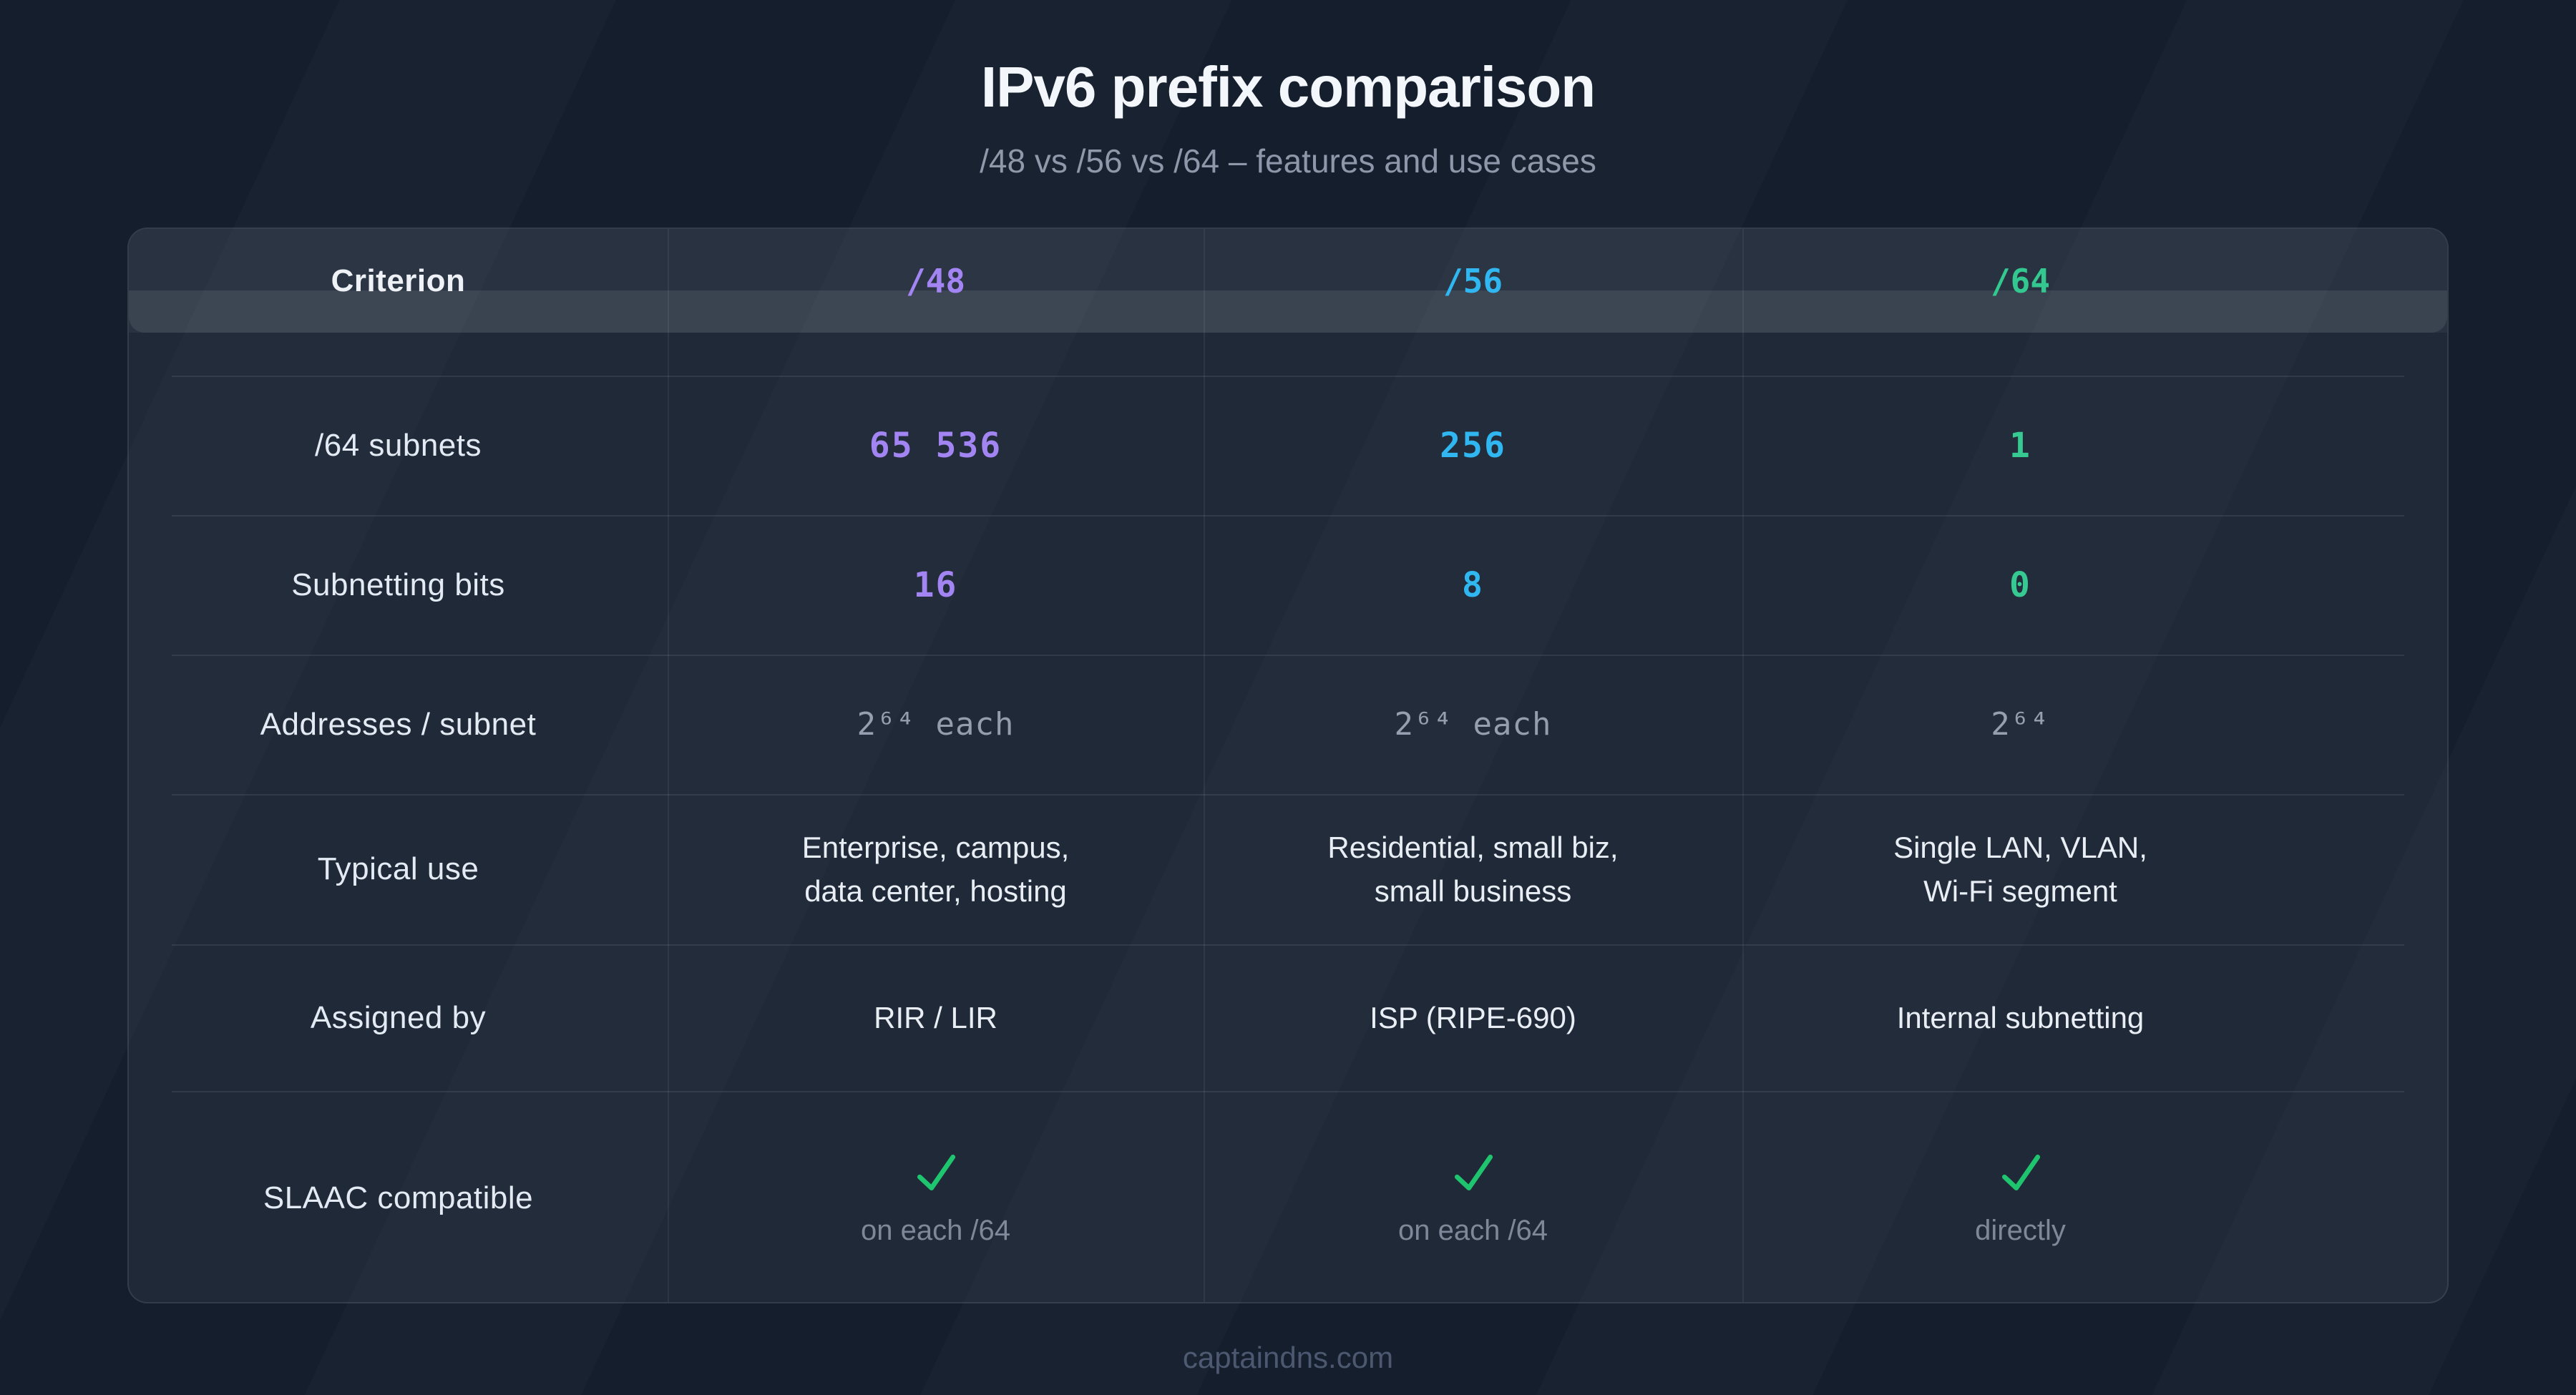 The height and width of the screenshot is (1395, 2576). I want to click on row-label: Assigned by, so click(398, 1017).